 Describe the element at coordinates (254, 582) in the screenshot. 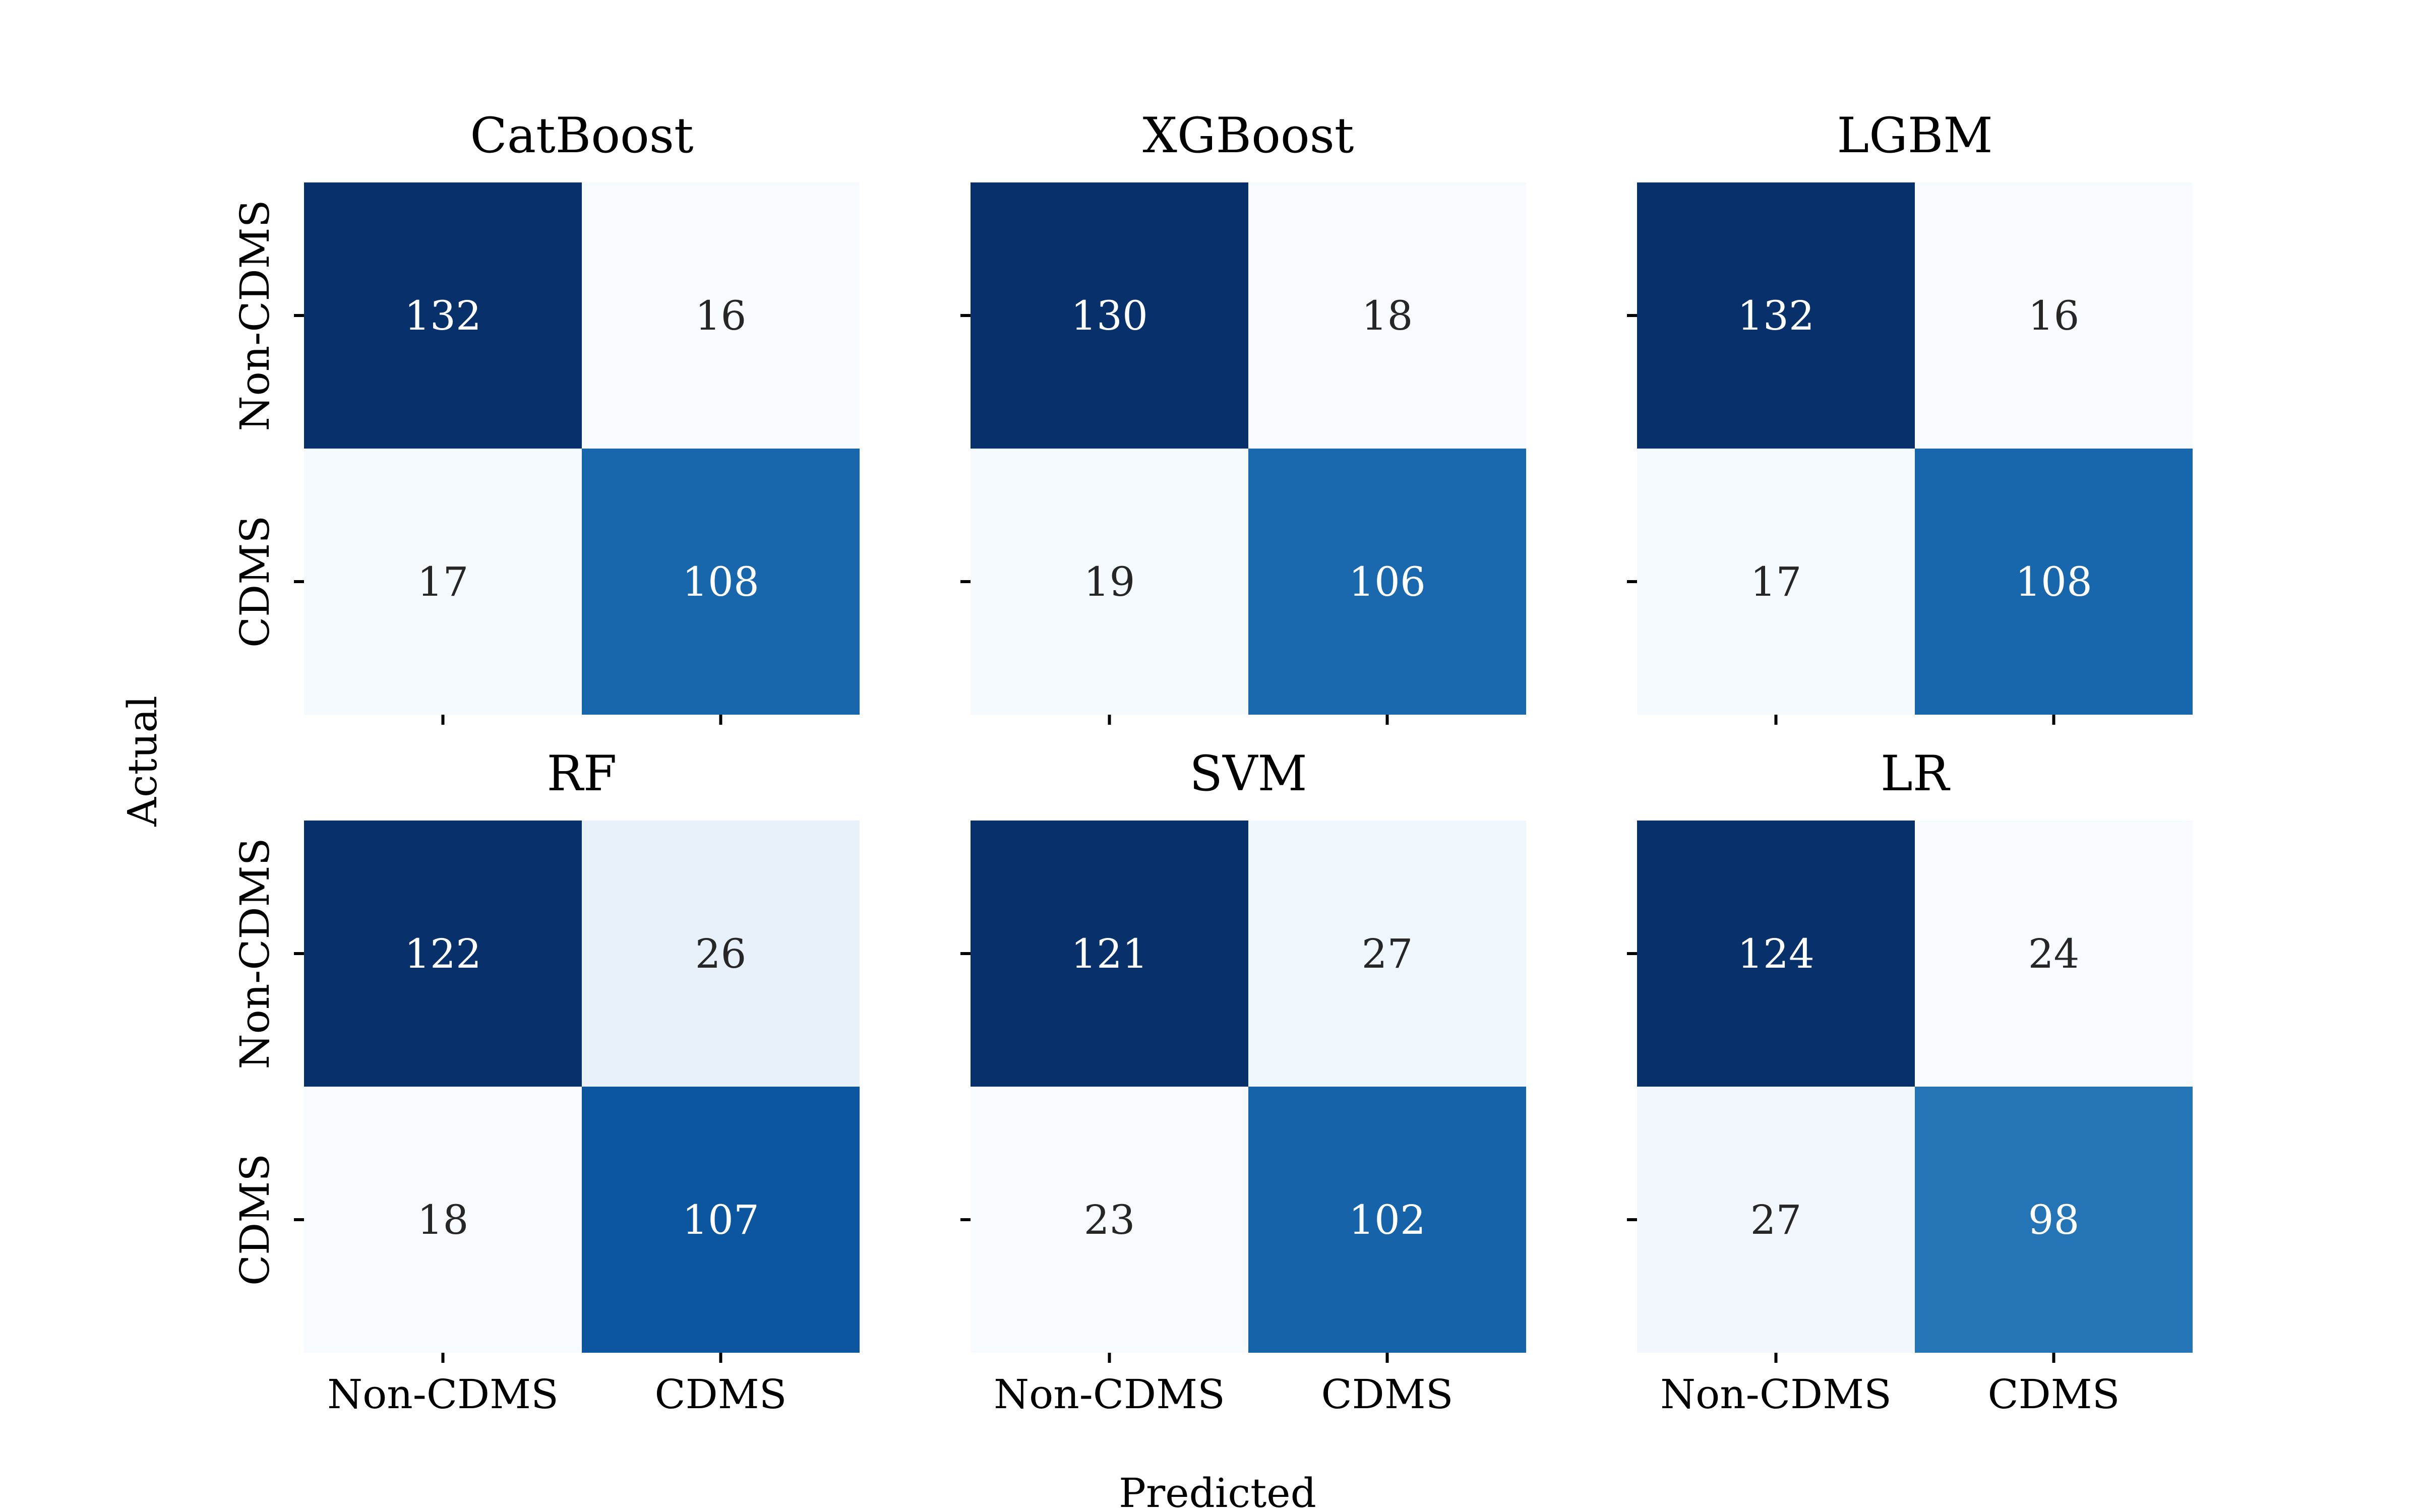

I see `ytick-label-catboost-1: CDMS` at that location.